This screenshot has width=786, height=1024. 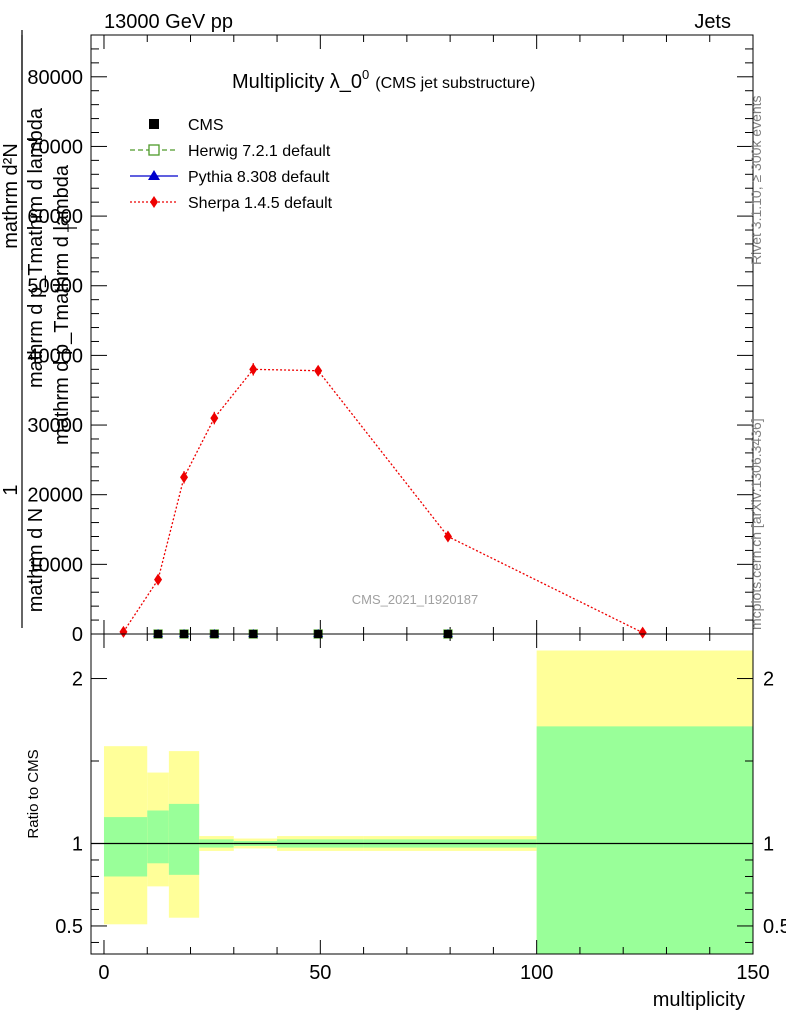 What do you see at coordinates (455, 83) in the screenshot?
I see `chart-title-sub: (CMS jet substructure)` at bounding box center [455, 83].